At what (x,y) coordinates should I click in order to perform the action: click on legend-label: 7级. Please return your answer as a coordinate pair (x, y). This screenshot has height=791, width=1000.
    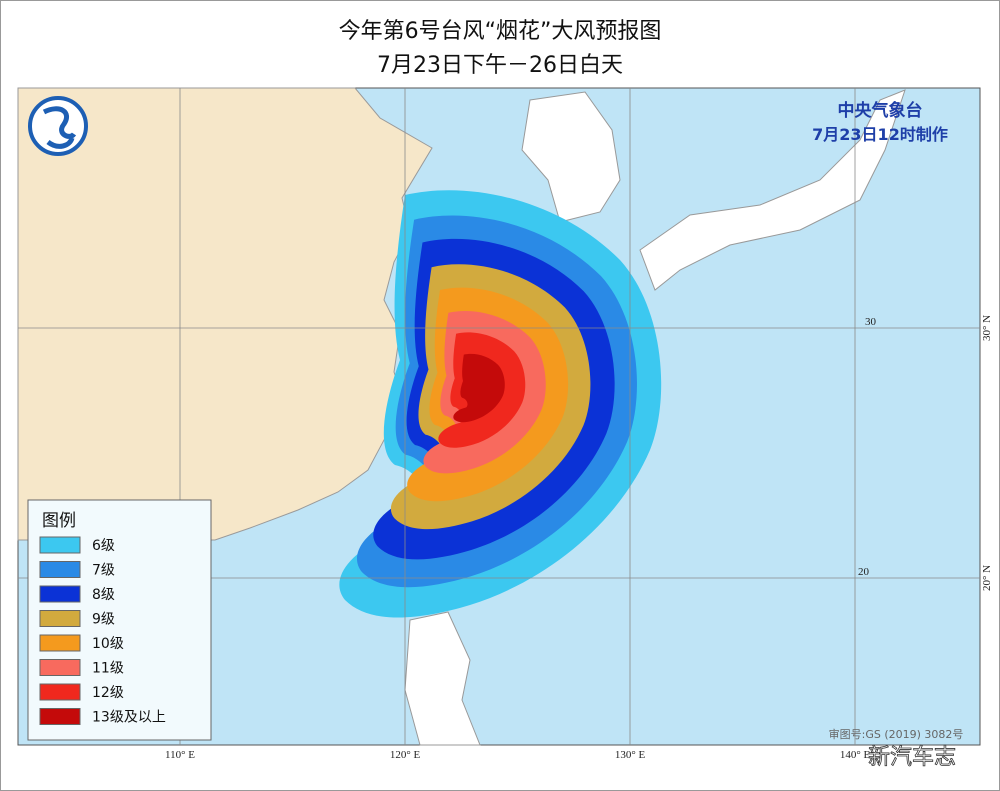
    Looking at the image, I should click on (103, 571).